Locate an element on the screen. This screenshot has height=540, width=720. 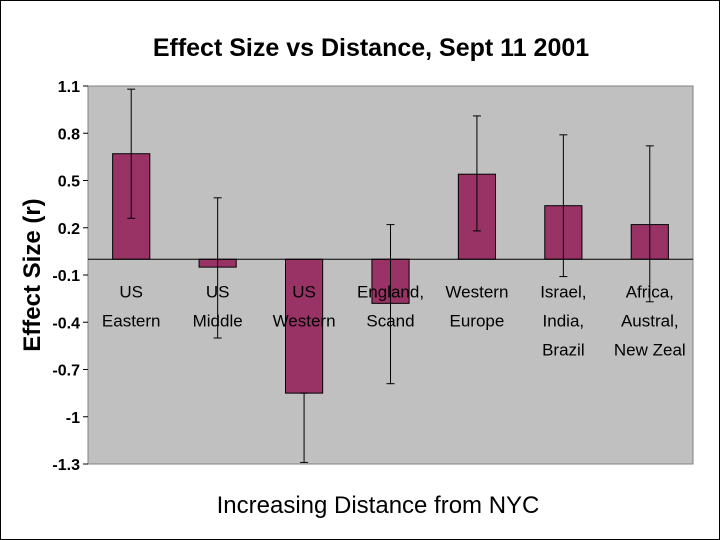
y-axis-title: Effect Size (r) is located at coordinates (32, 274).